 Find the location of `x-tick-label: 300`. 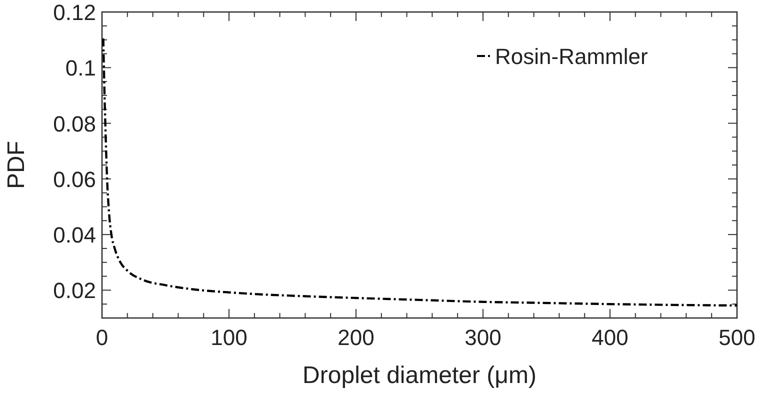

x-tick-label: 300 is located at coordinates (483, 337).